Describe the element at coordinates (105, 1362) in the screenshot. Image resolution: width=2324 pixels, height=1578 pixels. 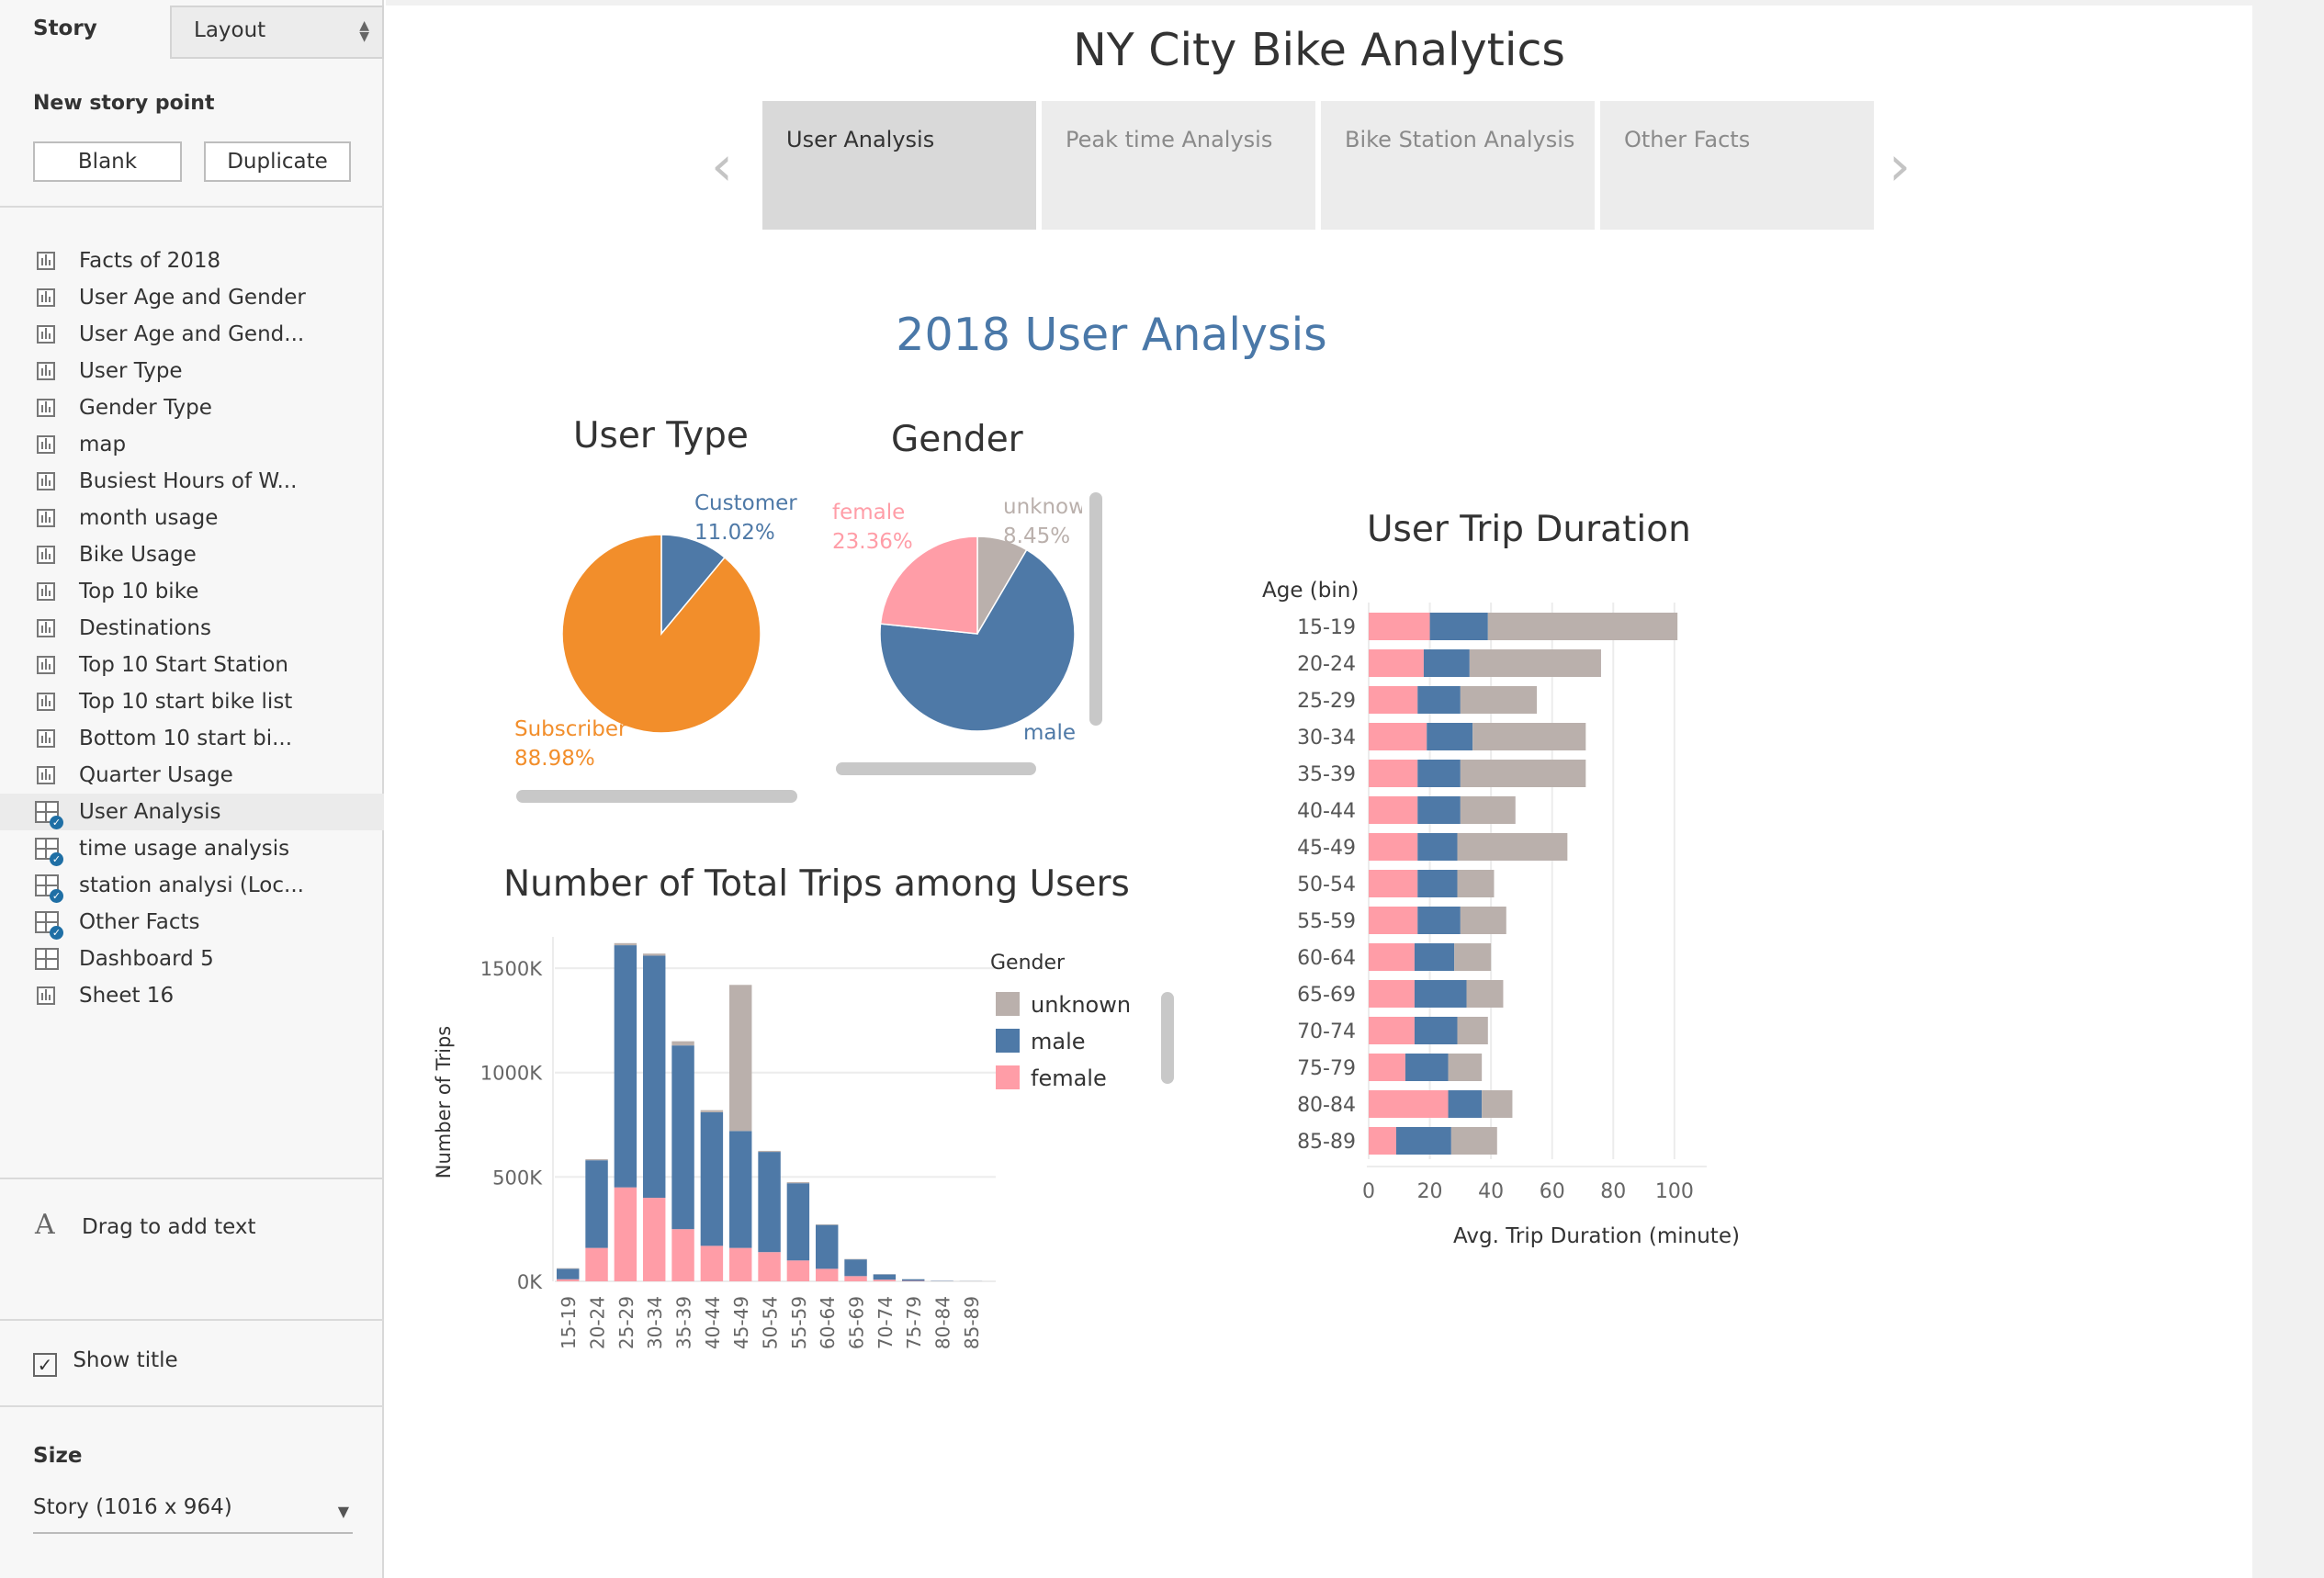
I see `show-title-toggle: ✓ Show title` at that location.